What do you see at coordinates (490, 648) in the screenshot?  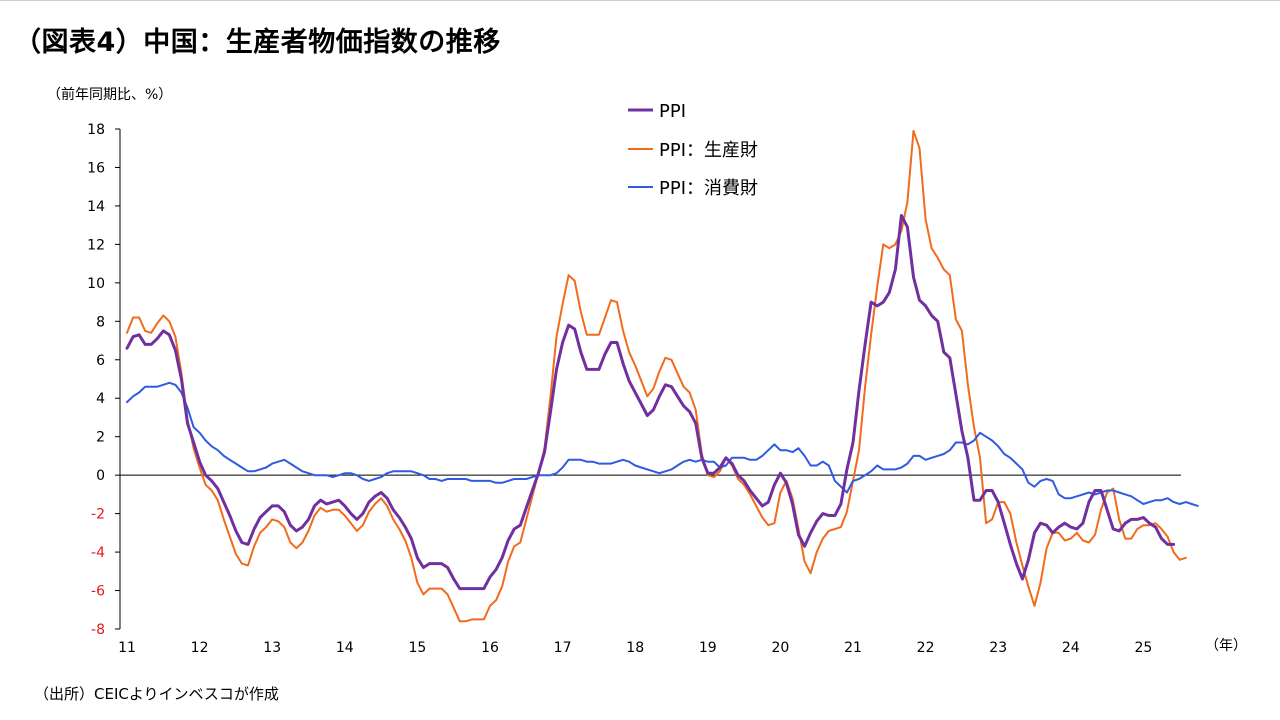 I see `x-tick-label: 16` at bounding box center [490, 648].